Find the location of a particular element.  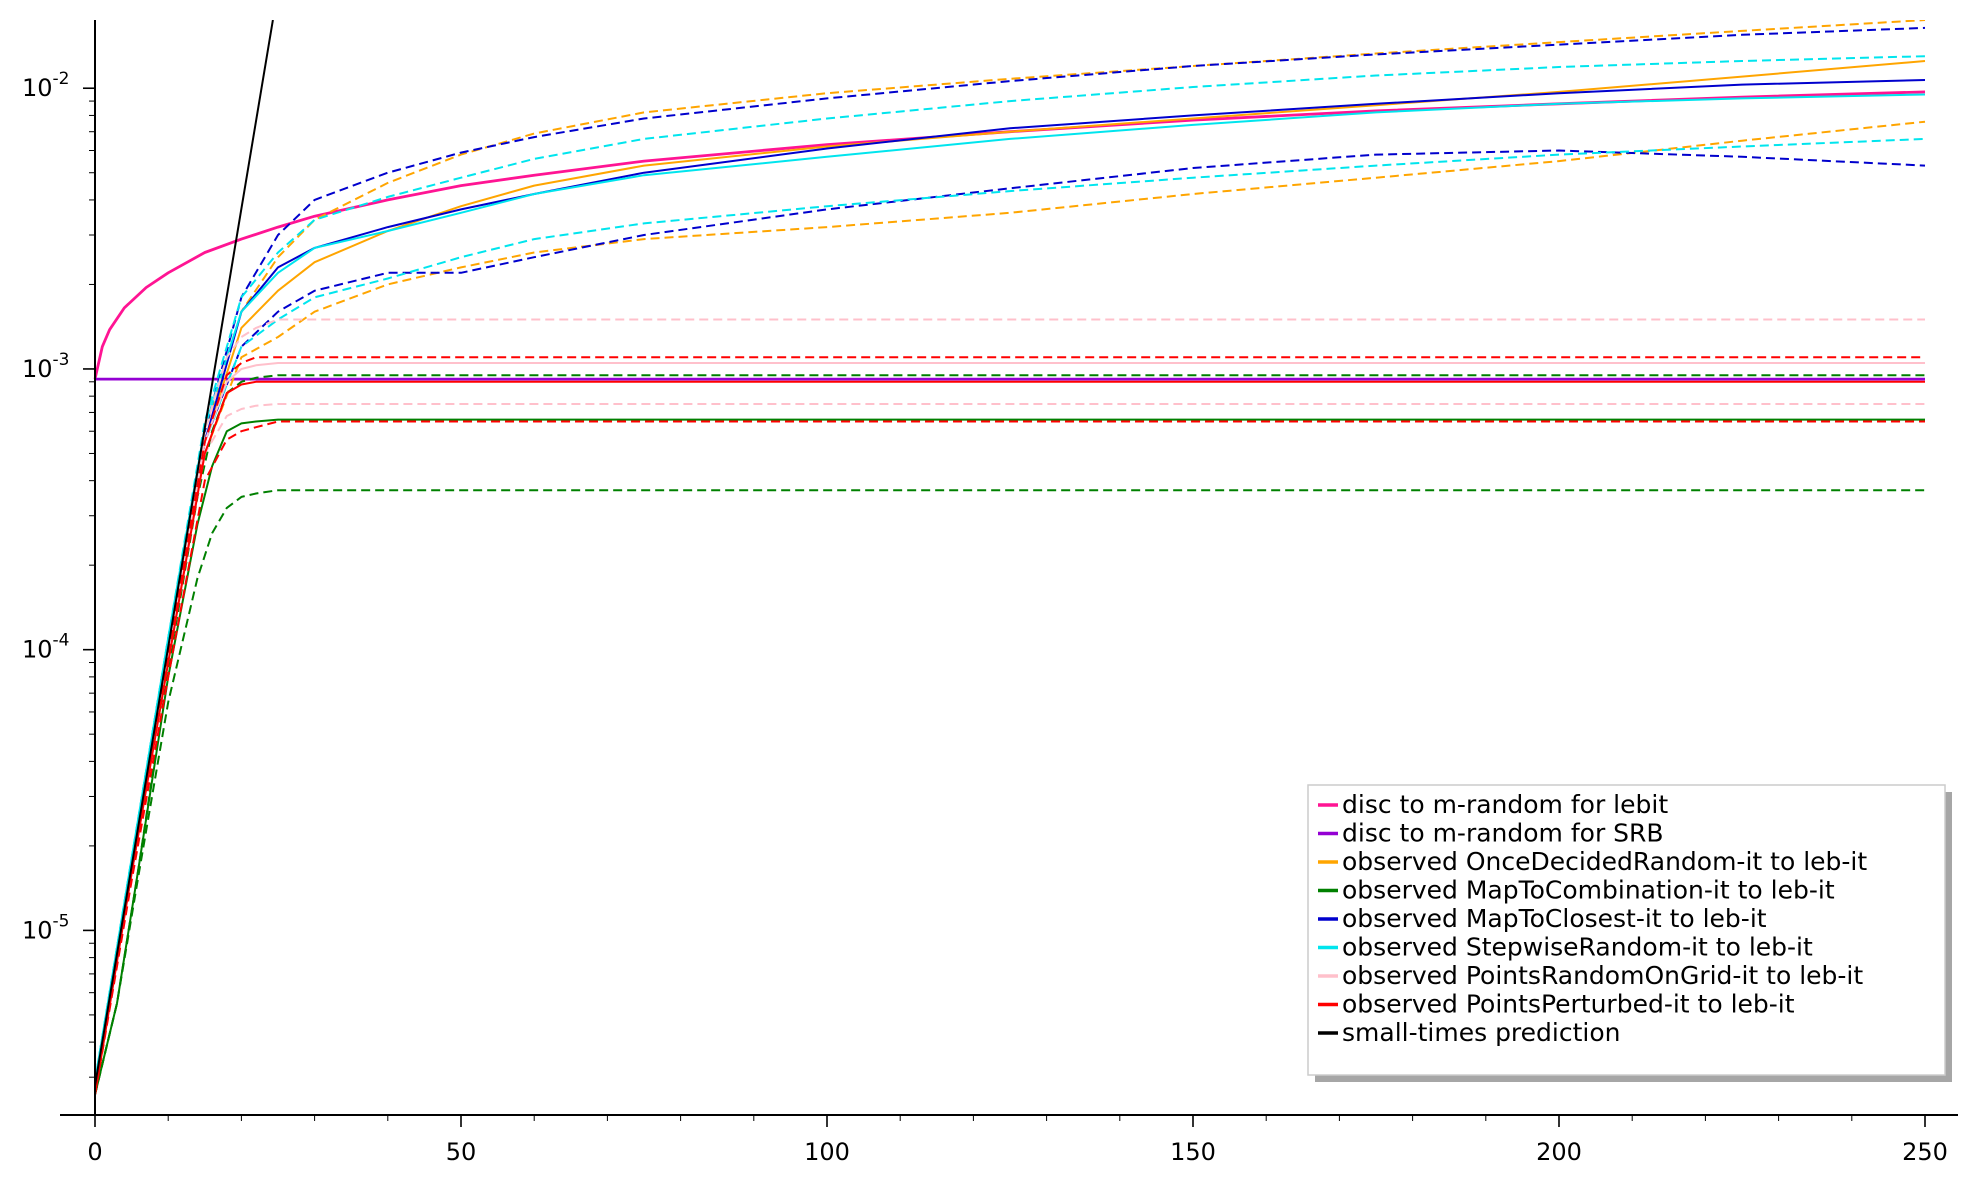

x-tick-label: 0 is located at coordinates (94, 1152).